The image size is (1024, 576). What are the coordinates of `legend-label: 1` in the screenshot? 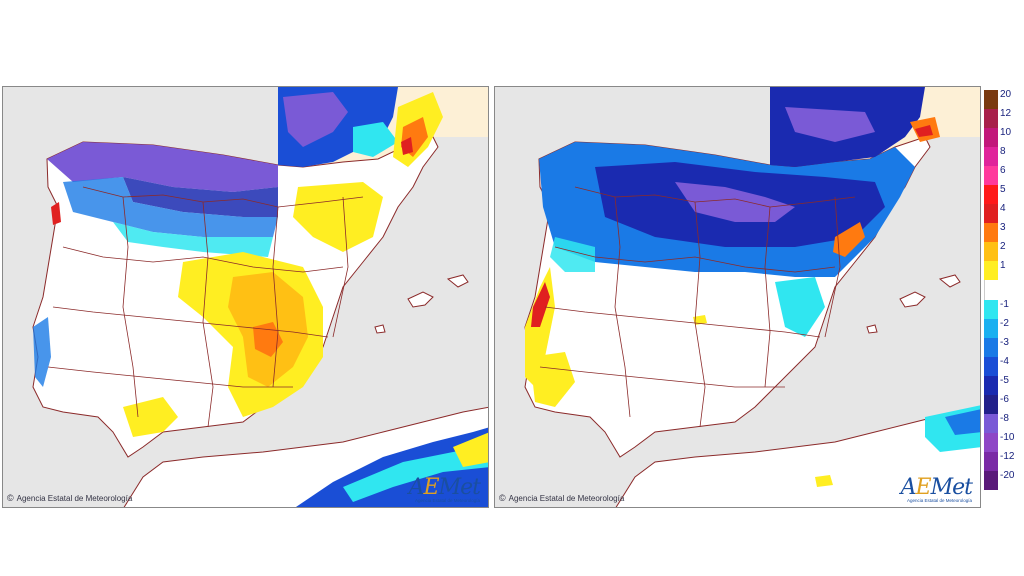 It's located at (1003, 266).